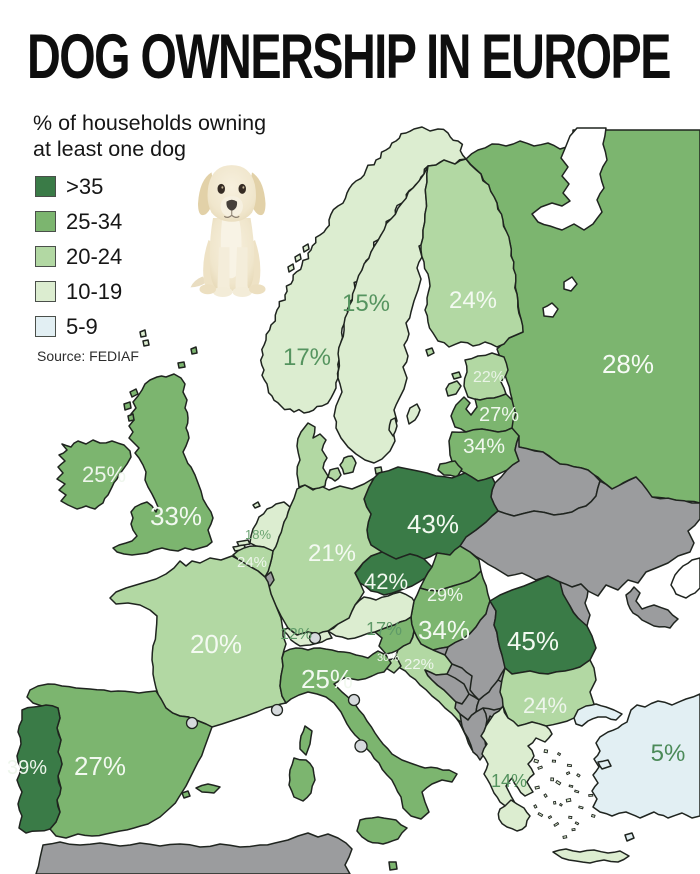 The height and width of the screenshot is (874, 700). I want to click on svg-text: 18%, so click(258, 534).